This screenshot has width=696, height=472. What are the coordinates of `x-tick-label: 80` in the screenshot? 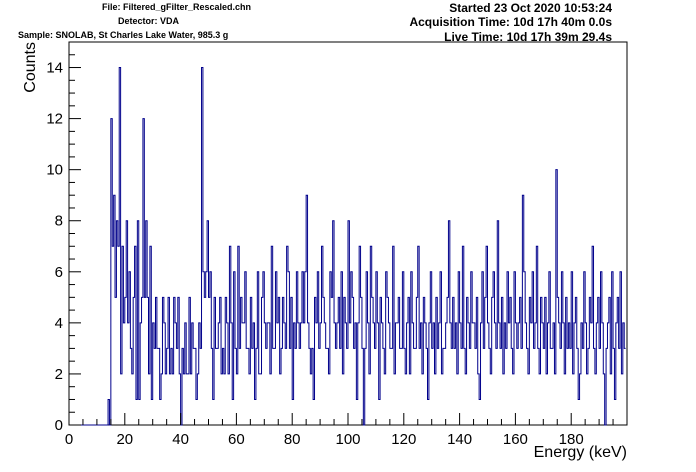 It's located at (292, 439).